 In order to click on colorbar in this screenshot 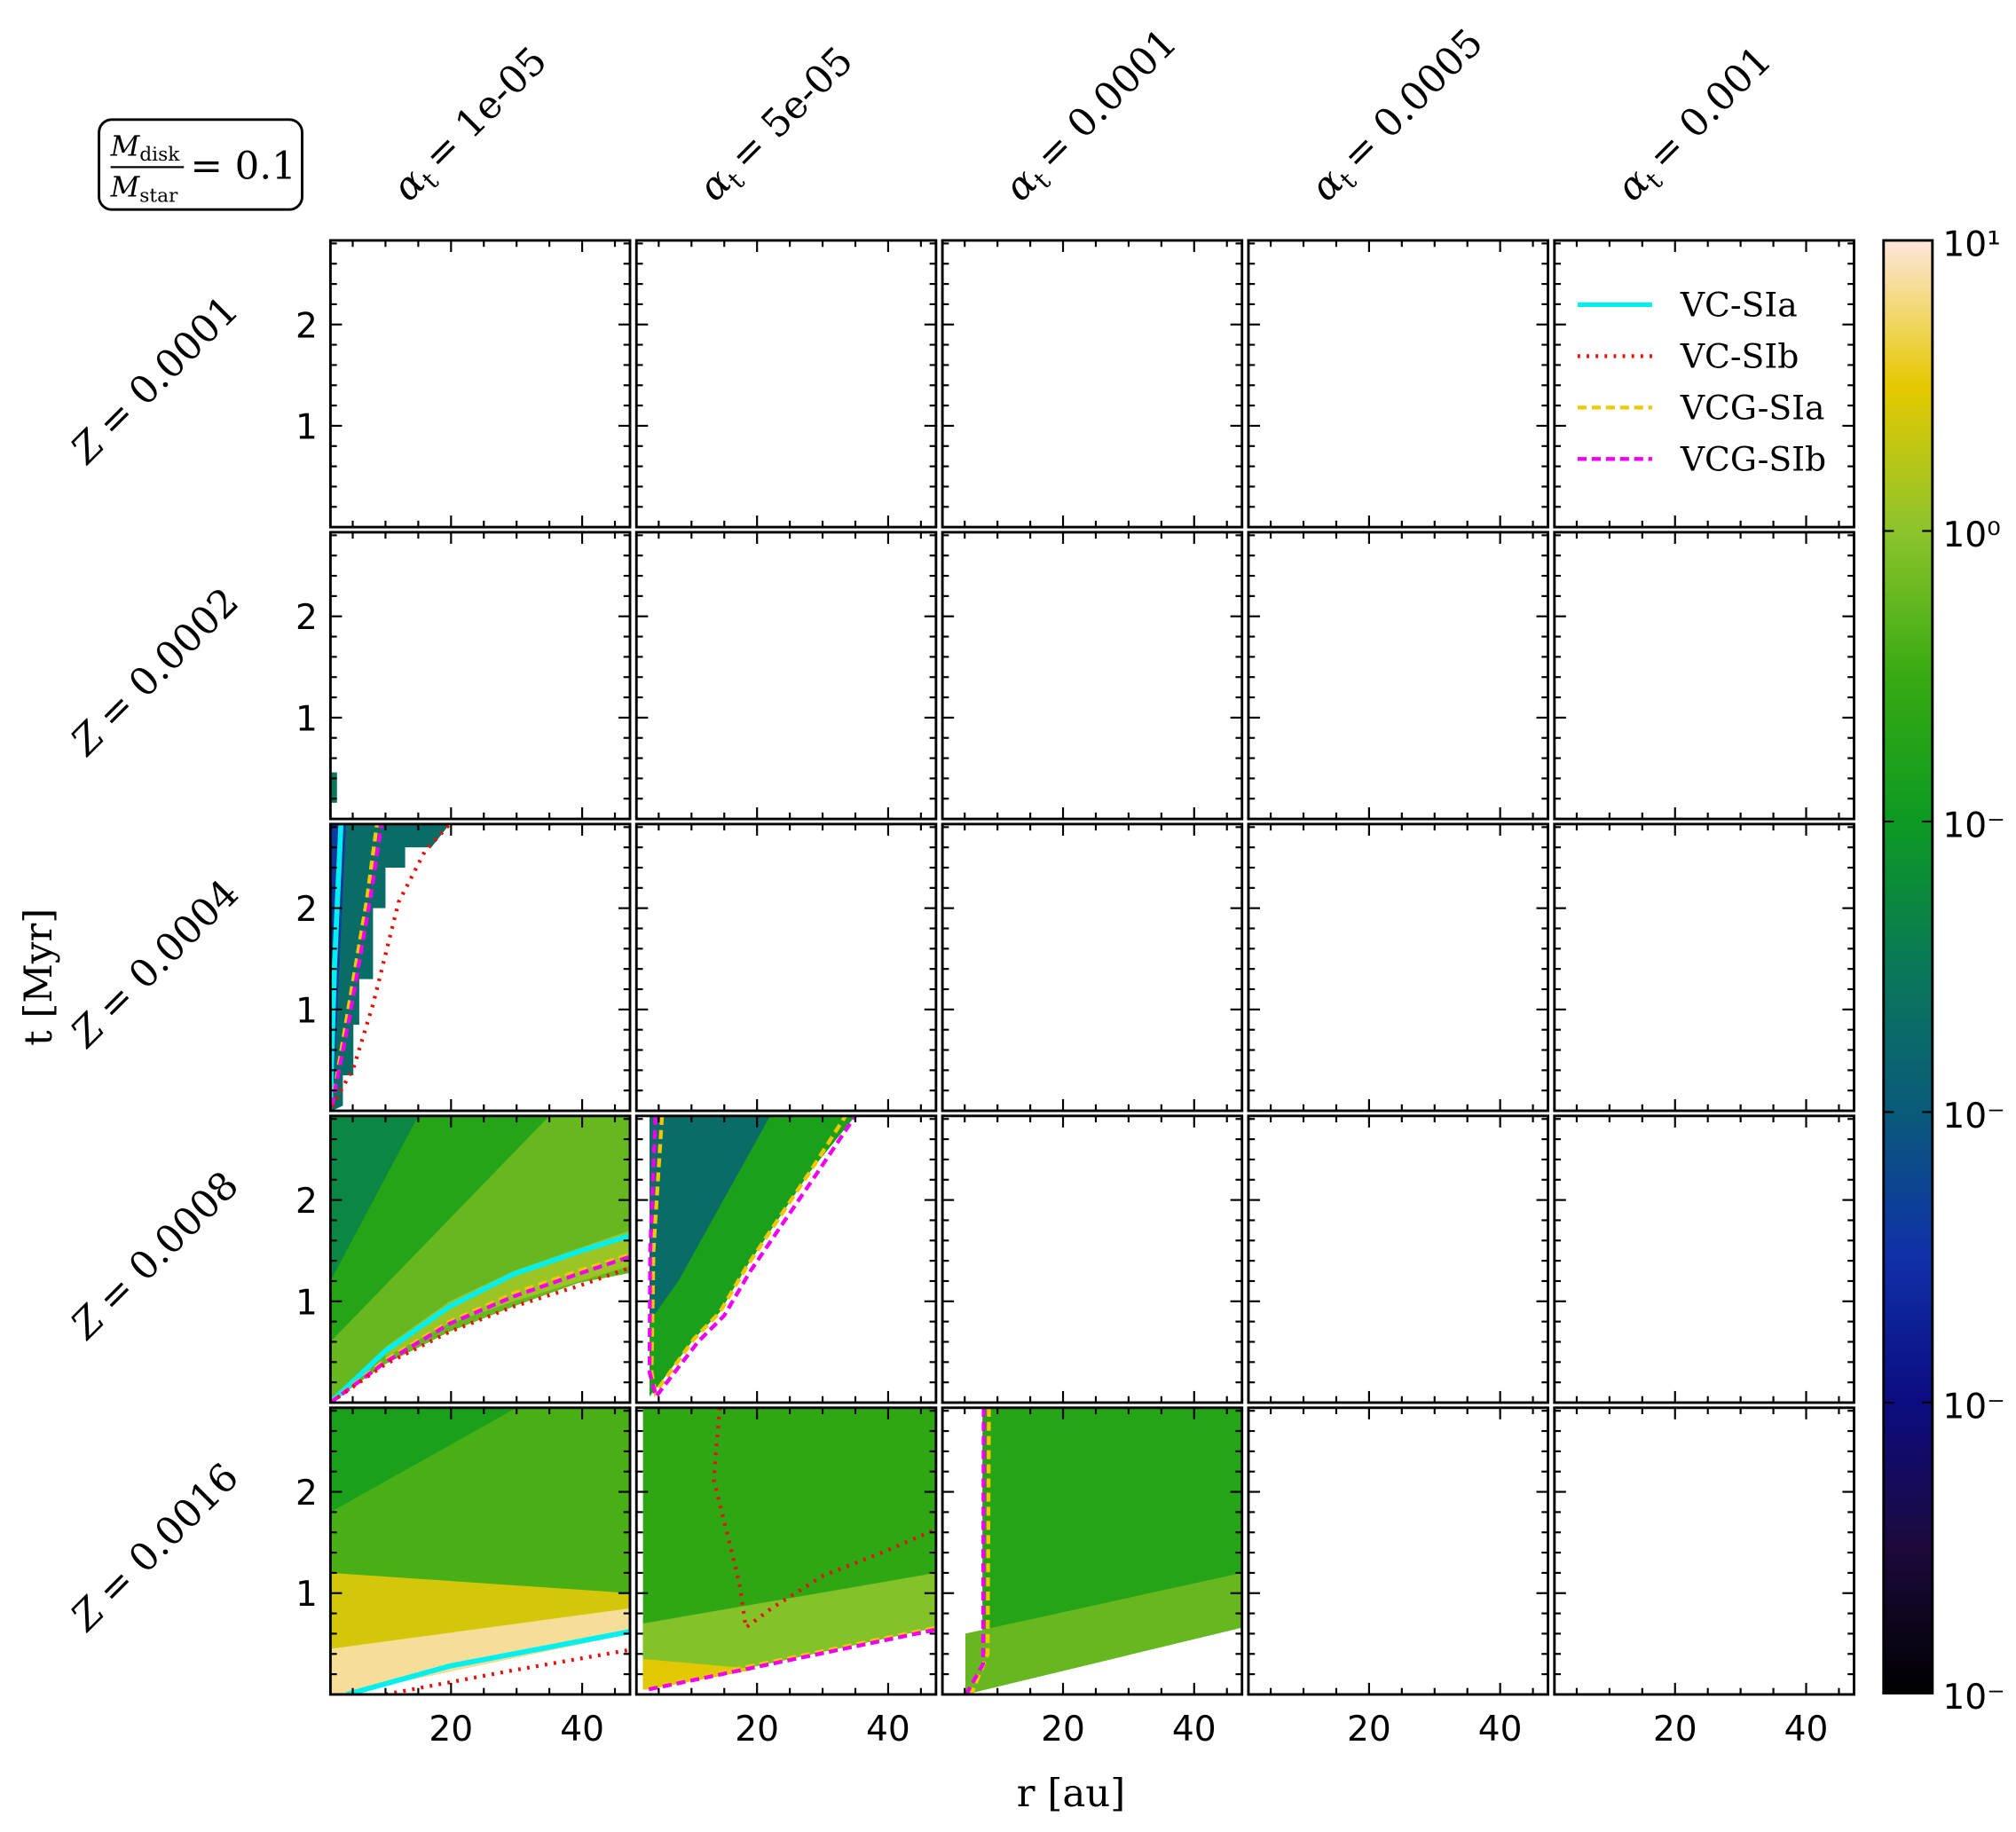, I will do `click(1908, 966)`.